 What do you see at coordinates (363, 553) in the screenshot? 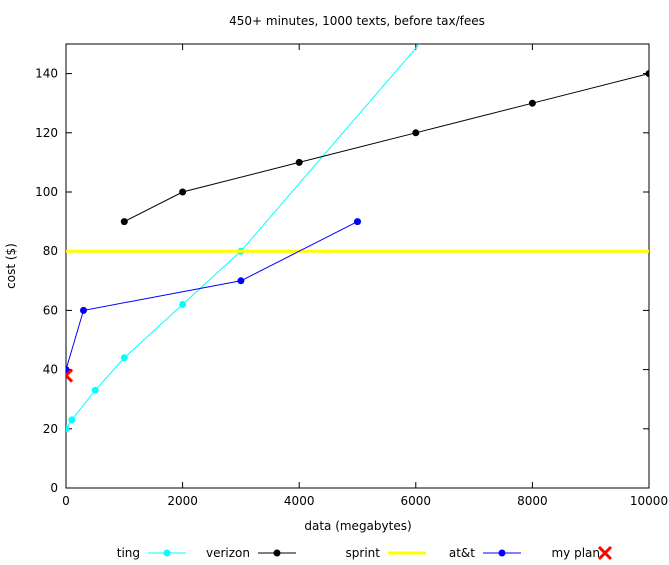
I see `legend-label-sprint: sprint` at bounding box center [363, 553].